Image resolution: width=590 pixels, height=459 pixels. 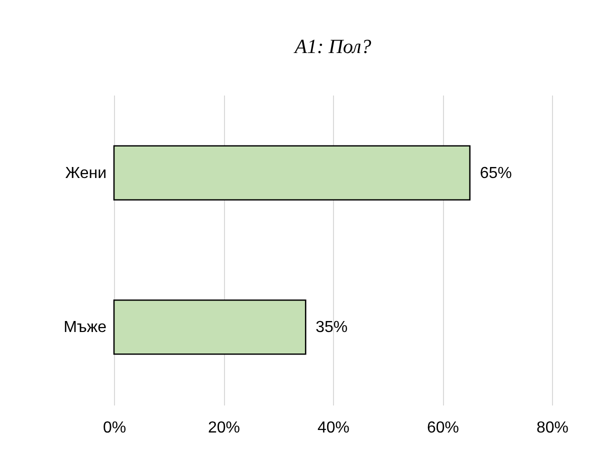 What do you see at coordinates (85, 327) in the screenshot?
I see `y-tick-label: Мъже` at bounding box center [85, 327].